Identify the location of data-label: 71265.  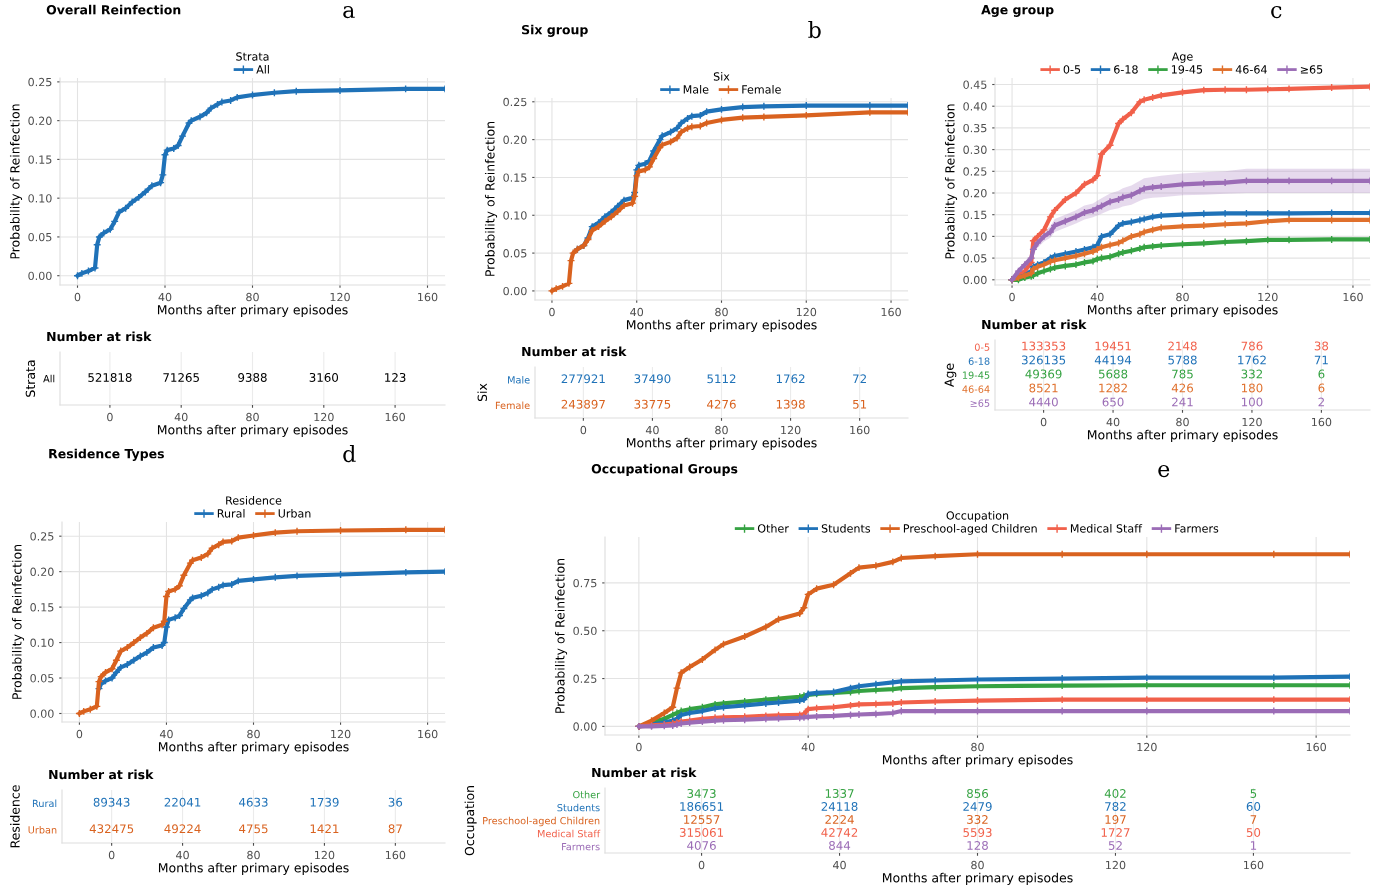
(181, 377).